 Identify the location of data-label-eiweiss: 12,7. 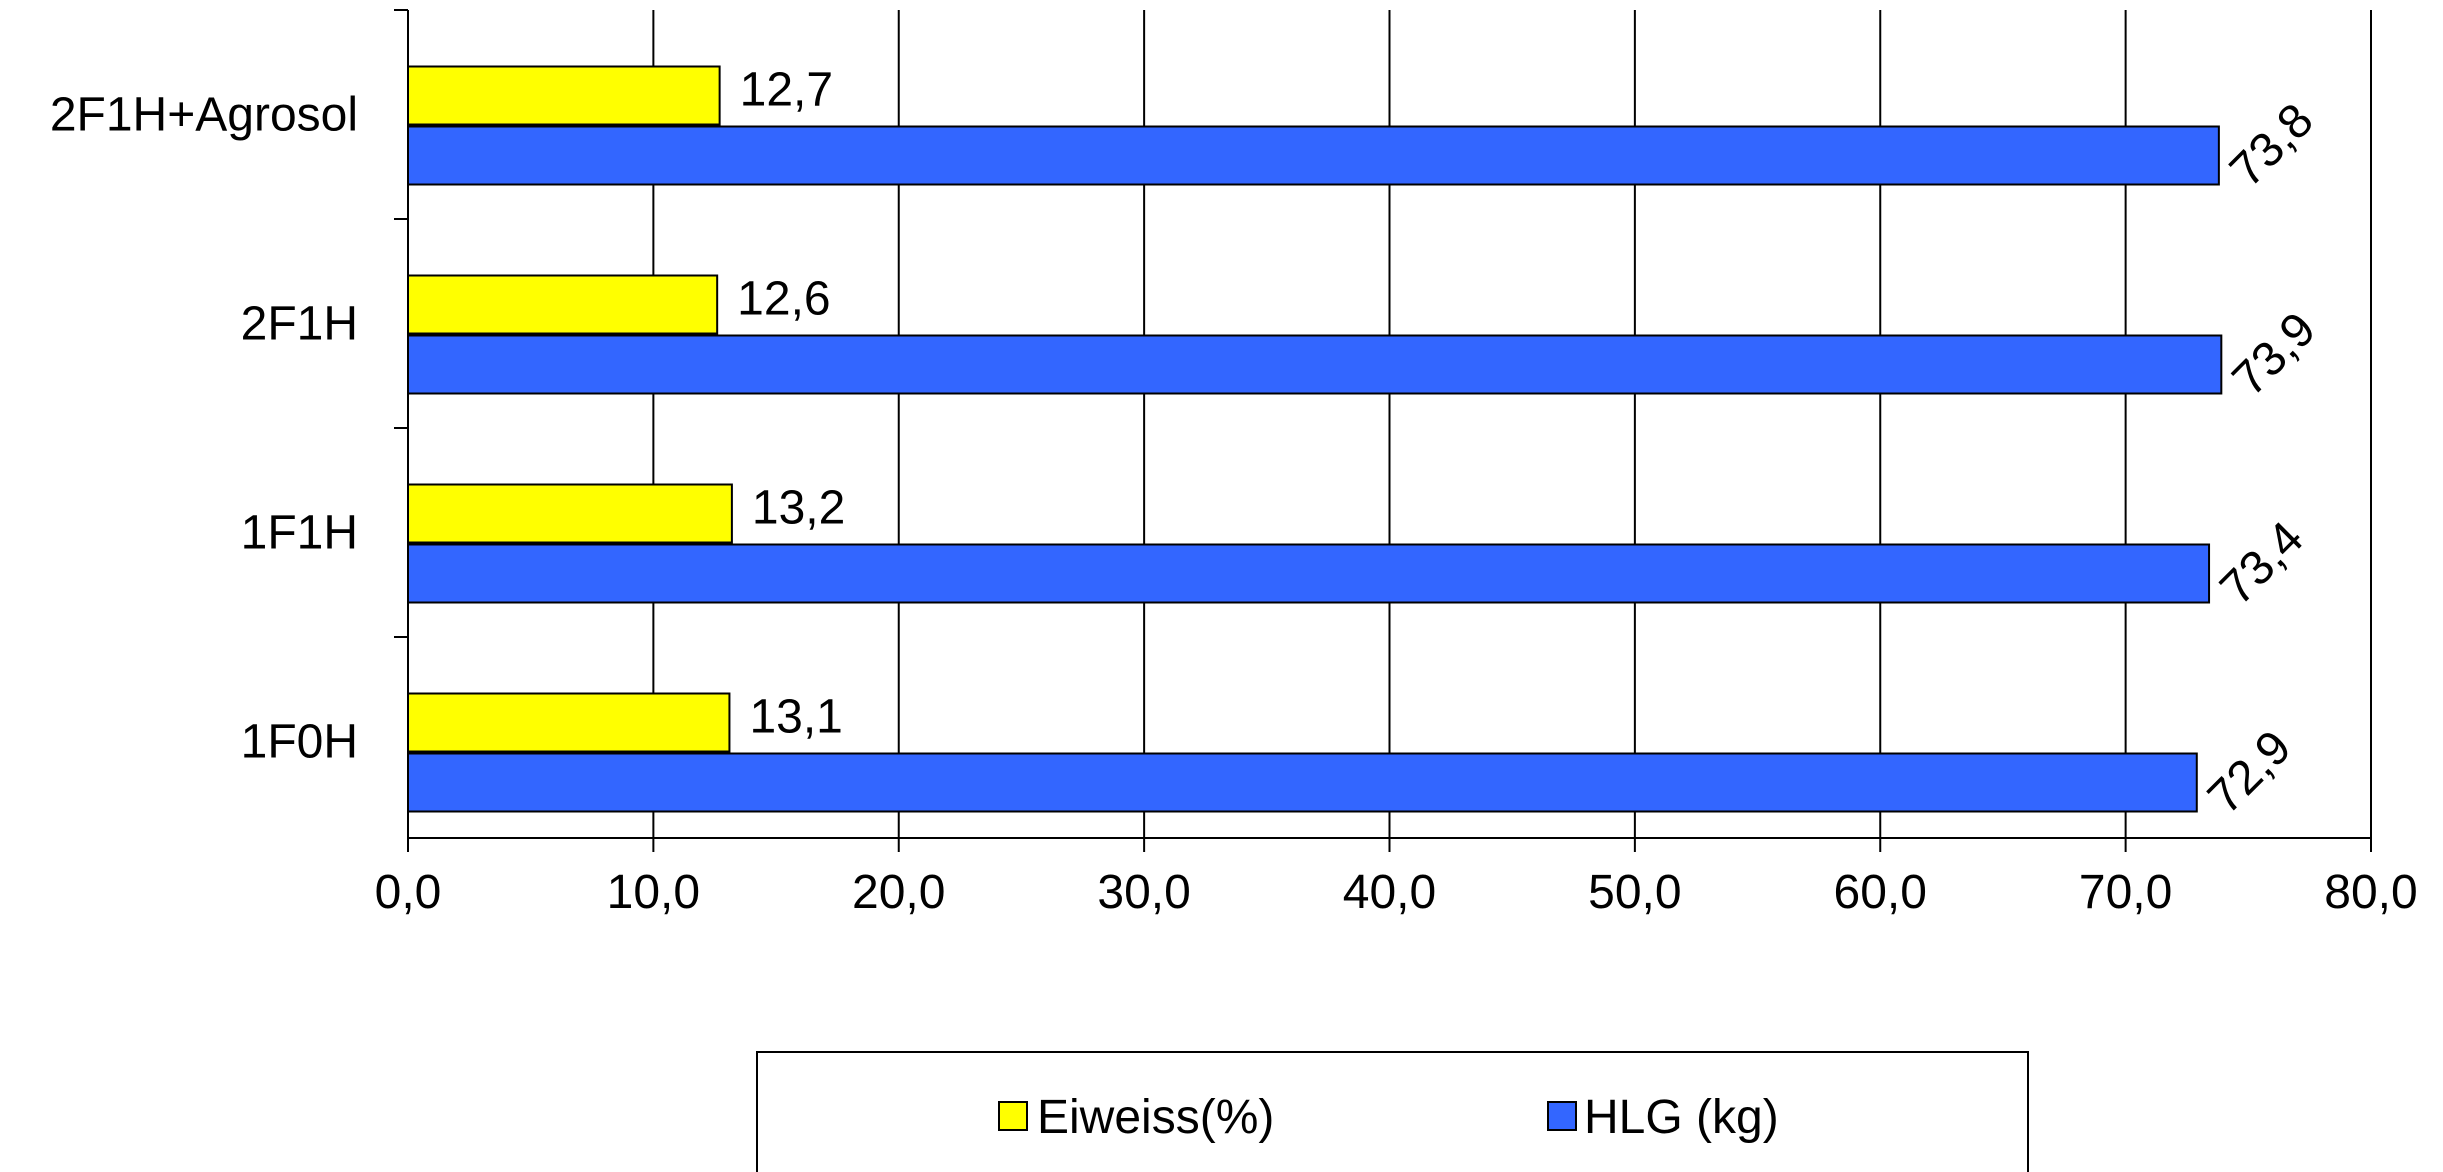
(786, 90).